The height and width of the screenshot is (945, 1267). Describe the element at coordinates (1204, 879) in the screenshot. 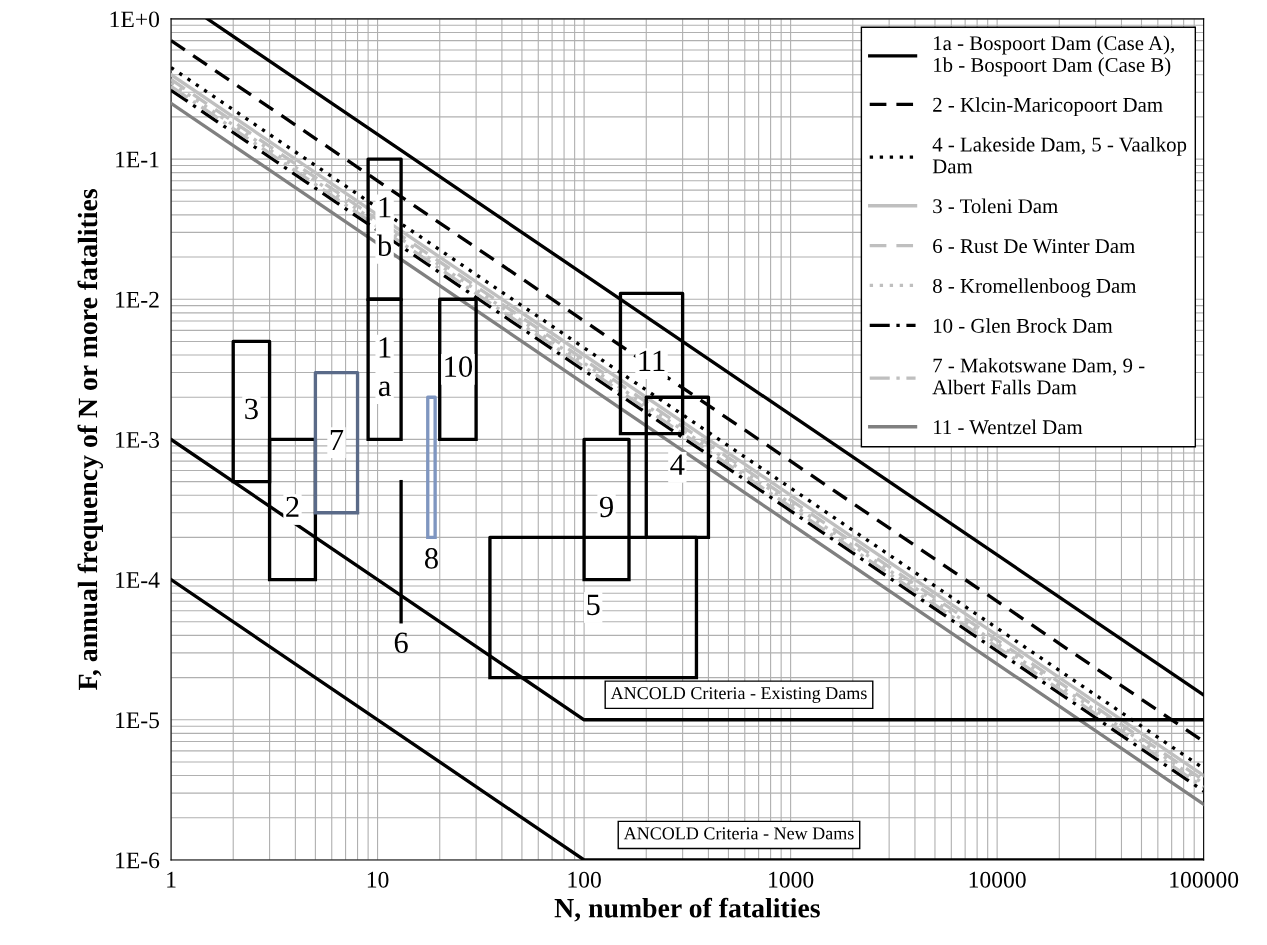

I see `x-tick-label: 100000` at that location.